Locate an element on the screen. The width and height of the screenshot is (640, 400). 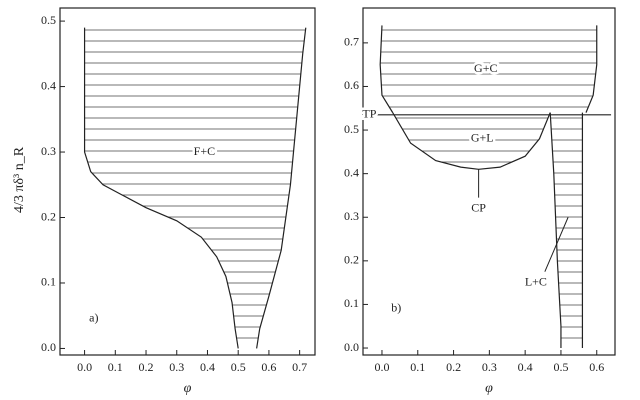
annotation: TP is located at coordinates (369, 114).